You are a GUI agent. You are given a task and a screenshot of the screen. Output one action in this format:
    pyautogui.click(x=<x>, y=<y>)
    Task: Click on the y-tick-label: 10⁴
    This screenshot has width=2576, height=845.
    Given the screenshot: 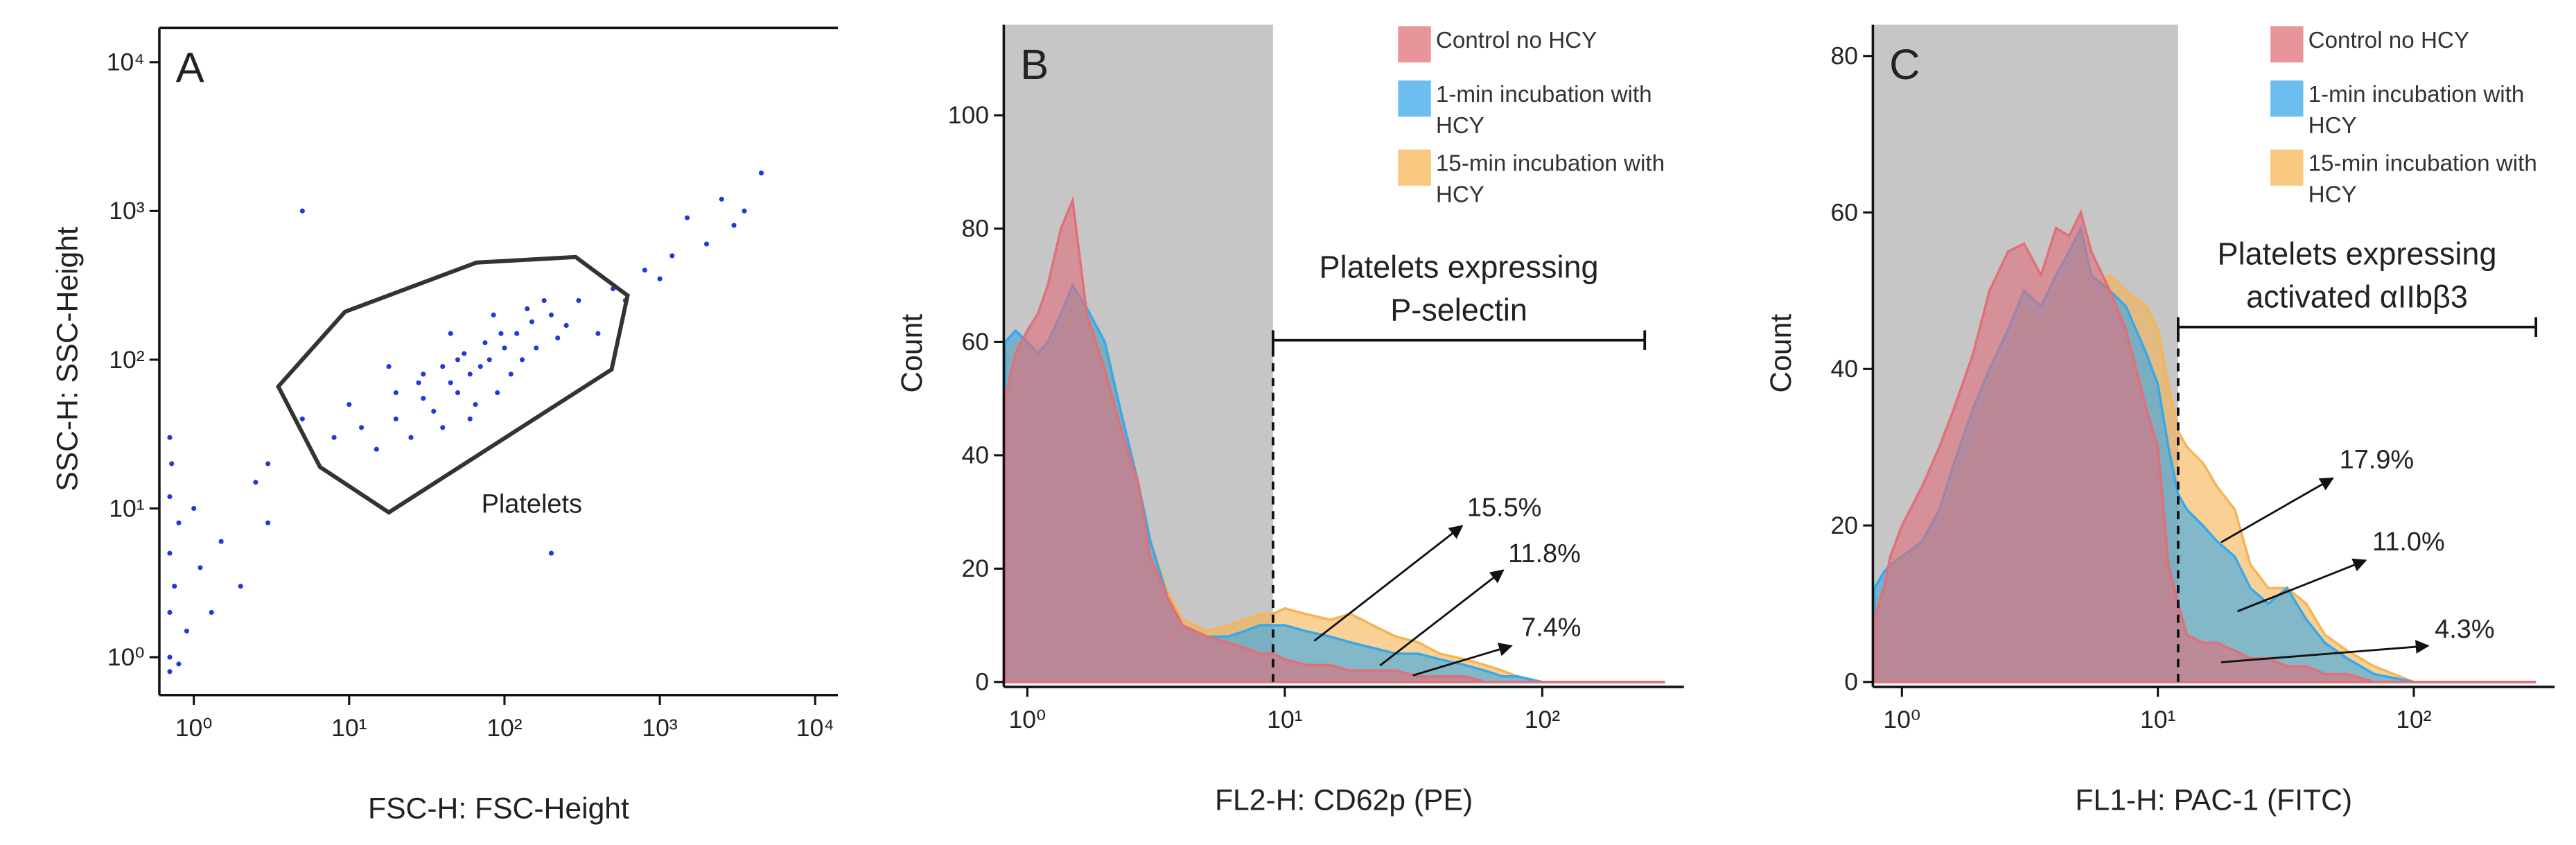 What is the action you would take?
    pyautogui.click(x=126, y=62)
    